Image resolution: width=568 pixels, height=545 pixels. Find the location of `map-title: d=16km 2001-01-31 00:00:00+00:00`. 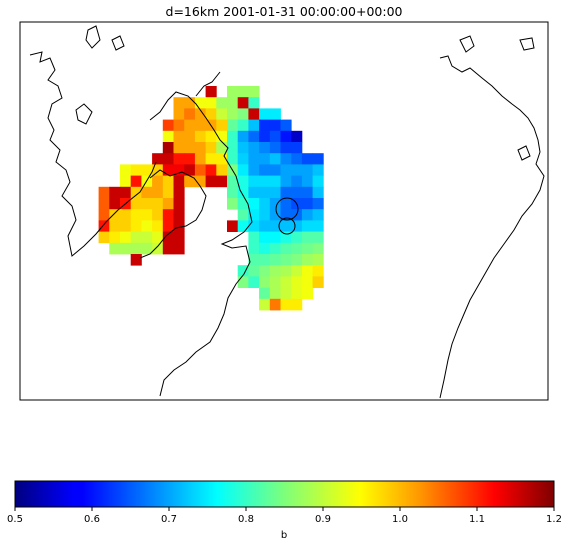

map-title: d=16km 2001-01-31 00:00:00+00:00 is located at coordinates (284, 11).